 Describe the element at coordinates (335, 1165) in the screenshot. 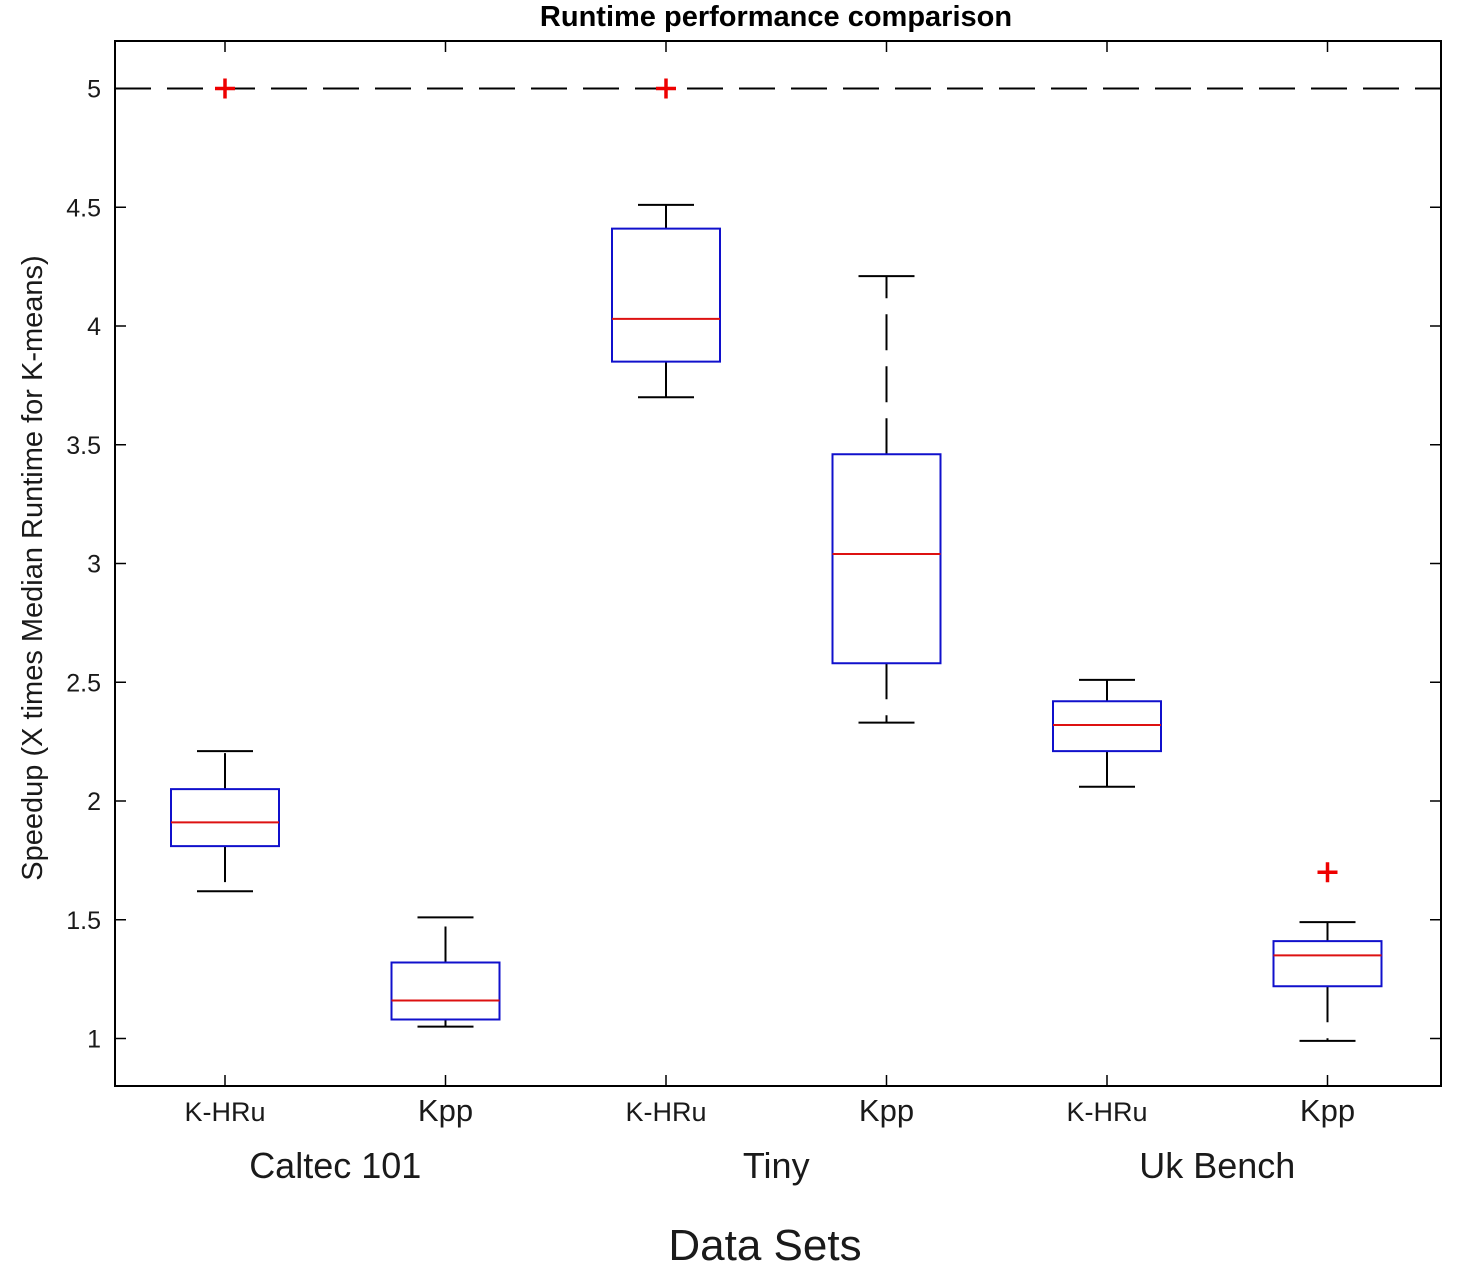

I see `group-label: Caltec 101` at that location.